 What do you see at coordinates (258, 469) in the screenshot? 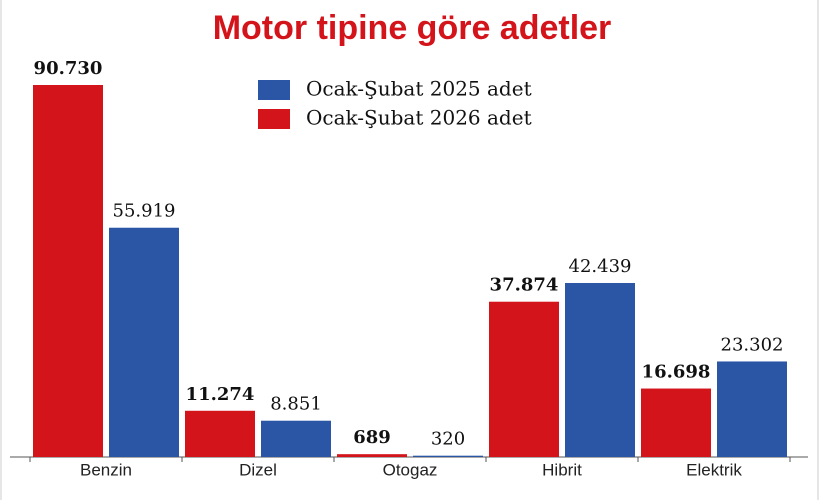
I see `x-tick-label: Dizel` at bounding box center [258, 469].